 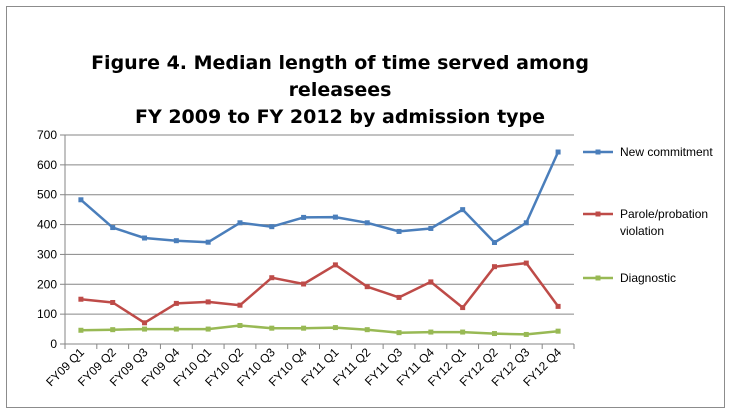 What do you see at coordinates (47, 284) in the screenshot?
I see `y-tick-label: 200` at bounding box center [47, 284].